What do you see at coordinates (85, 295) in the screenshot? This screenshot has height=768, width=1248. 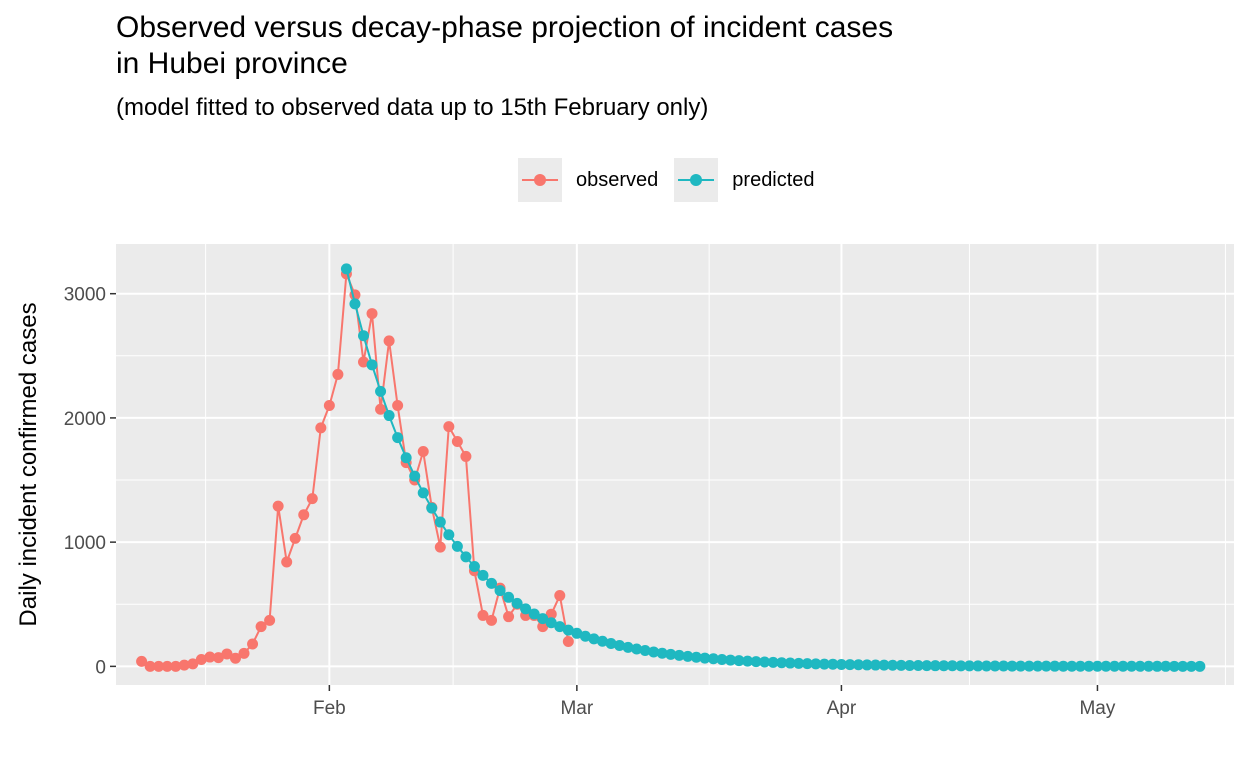 I see `y-tick-label: 3000` at bounding box center [85, 295].